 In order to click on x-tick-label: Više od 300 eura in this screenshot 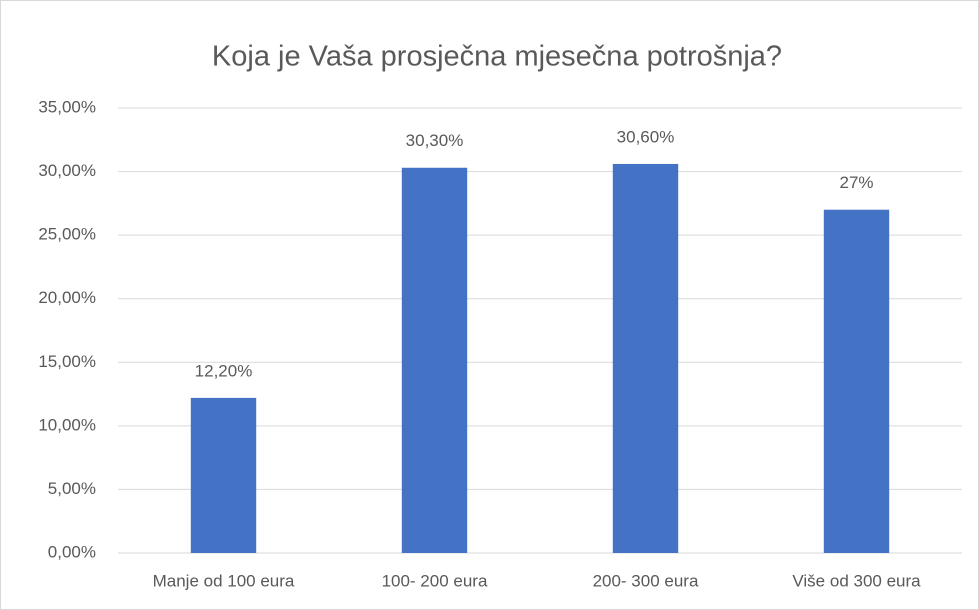, I will do `click(856, 580)`.